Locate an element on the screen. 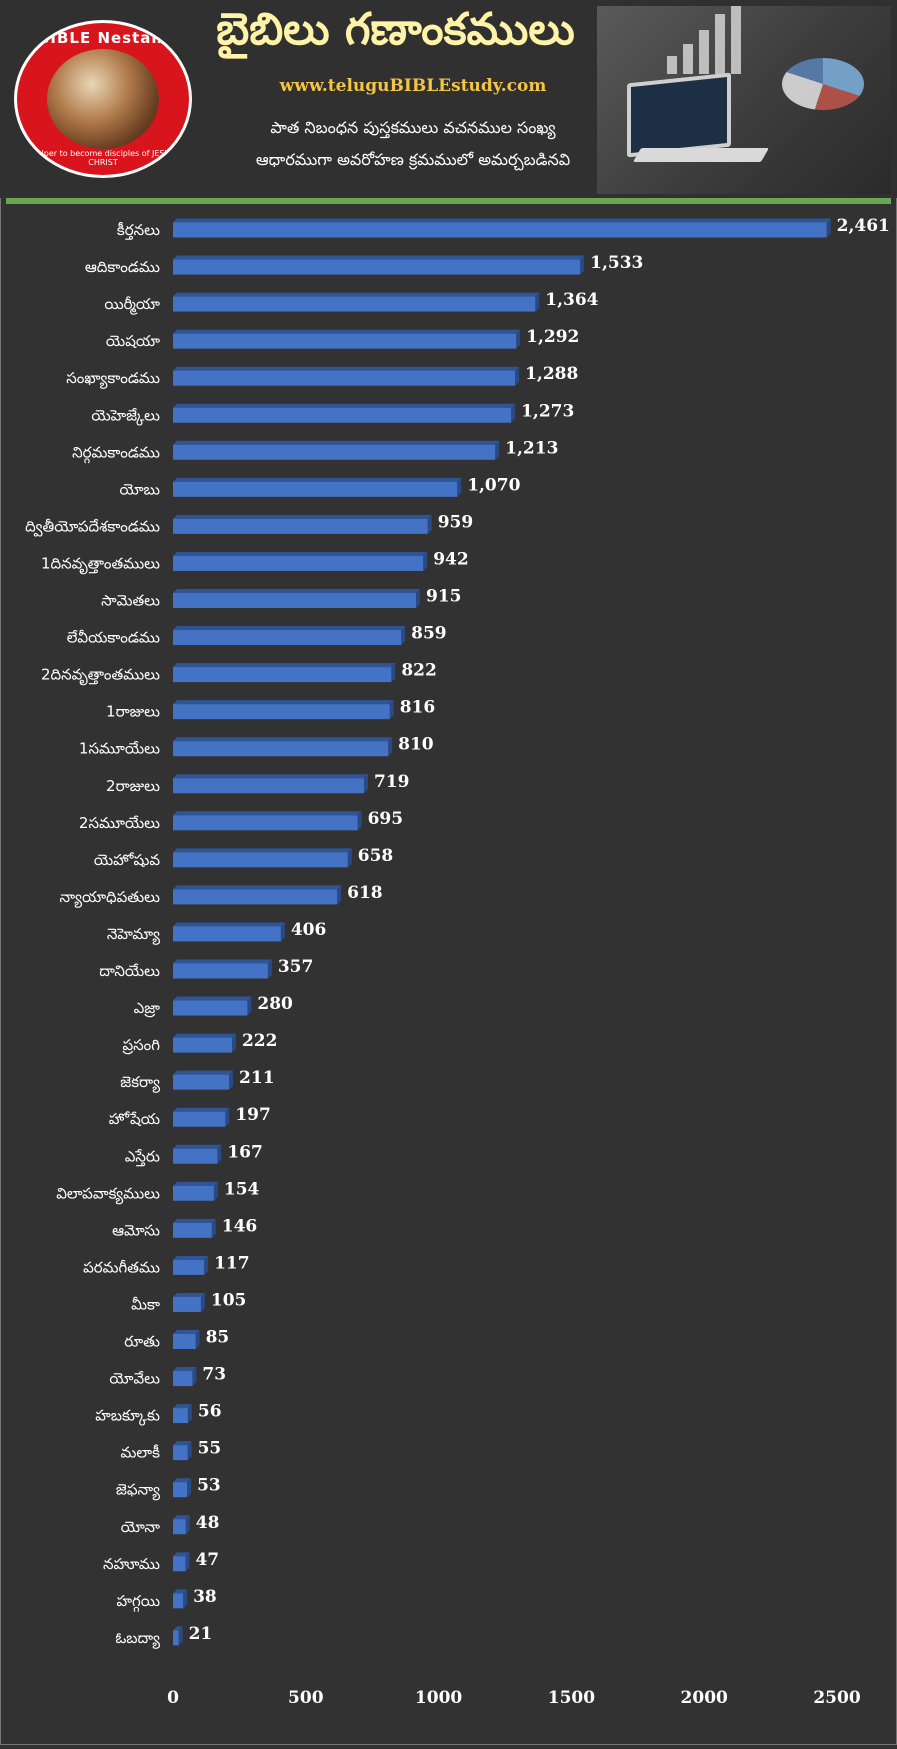 The width and height of the screenshot is (897, 1749). value-label: 117 is located at coordinates (232, 1263).